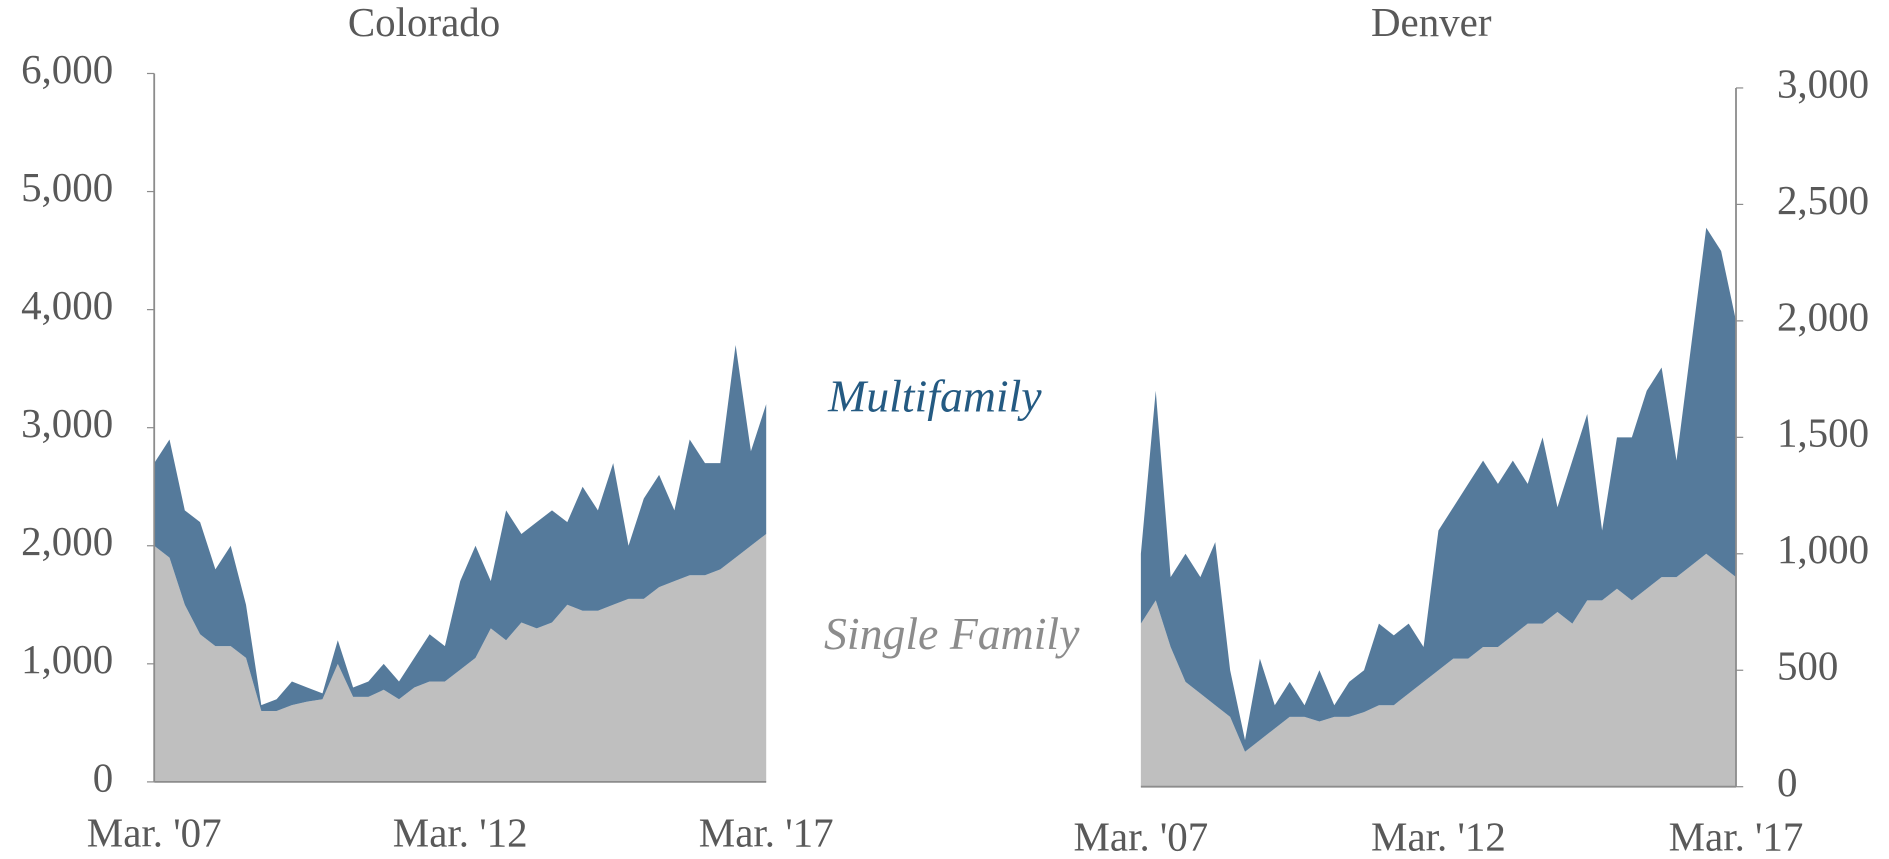 The width and height of the screenshot is (1889, 859). Describe the element at coordinates (1823, 200) in the screenshot. I see `y-tick-label: 2,500` at that location.